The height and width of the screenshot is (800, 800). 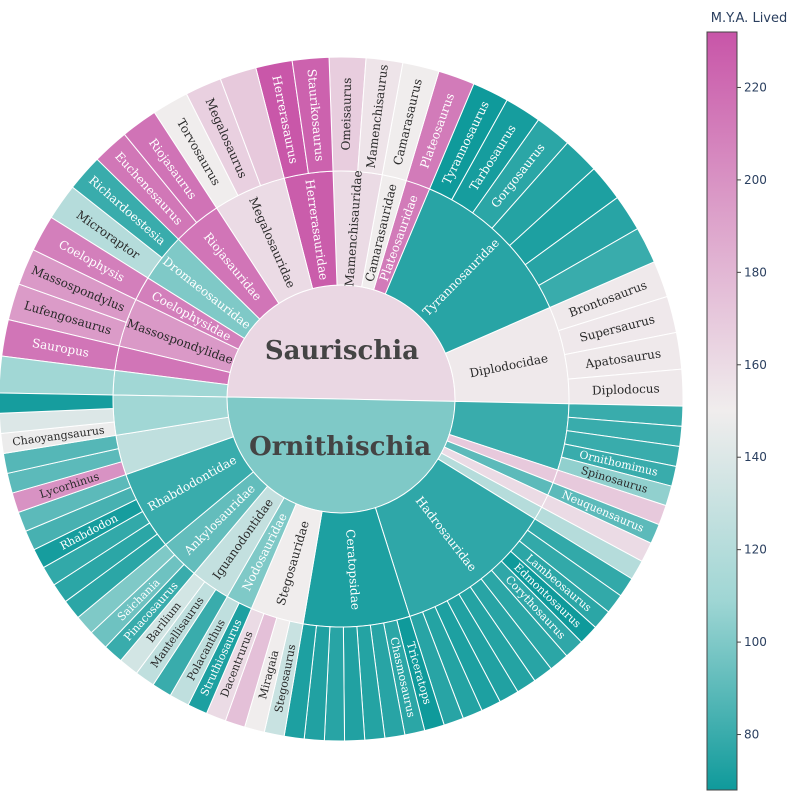 What do you see at coordinates (749, 18) in the screenshot?
I see `colorbar-title: M.Y.A. Lived` at bounding box center [749, 18].